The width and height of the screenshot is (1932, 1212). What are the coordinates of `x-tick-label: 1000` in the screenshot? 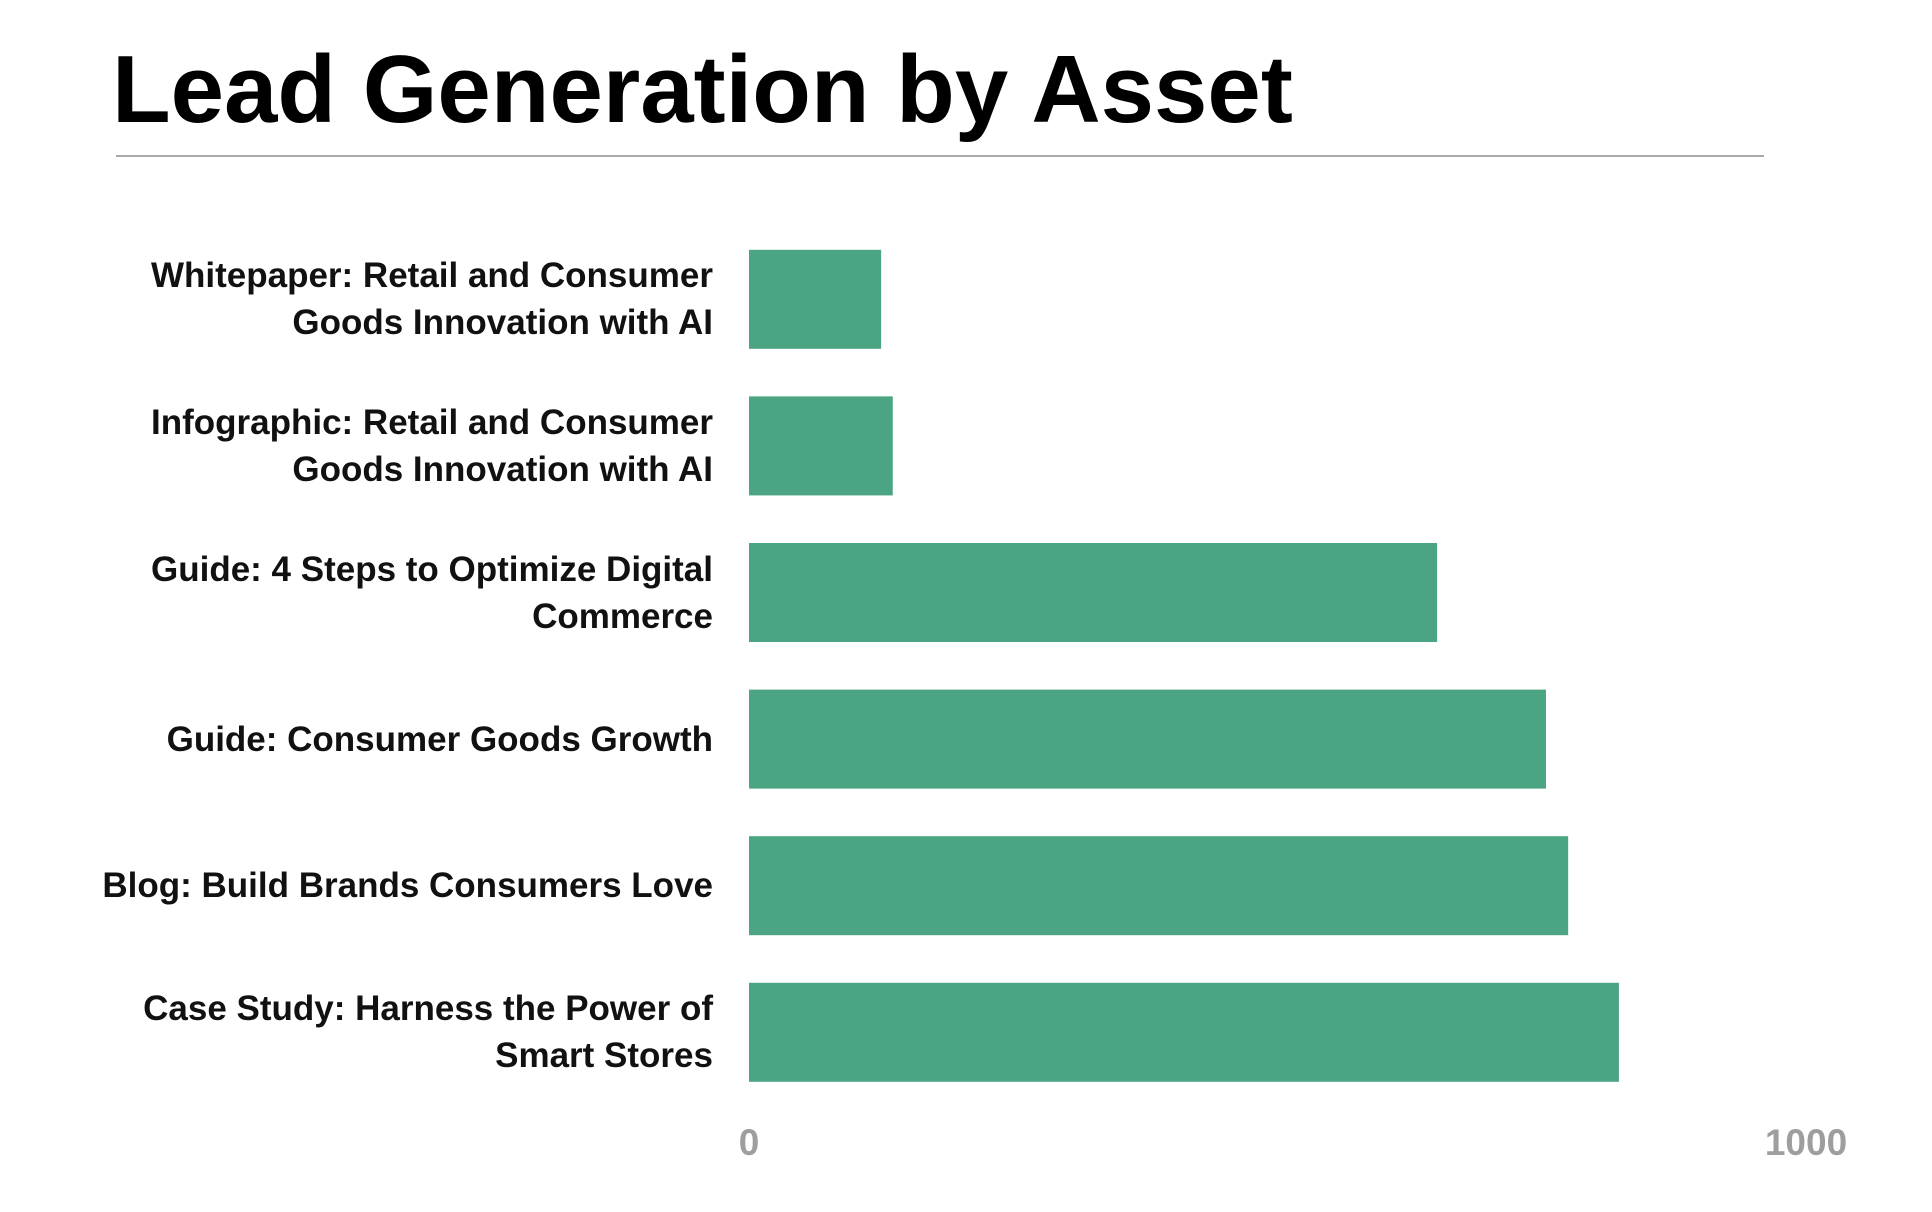 It's located at (1806, 1142).